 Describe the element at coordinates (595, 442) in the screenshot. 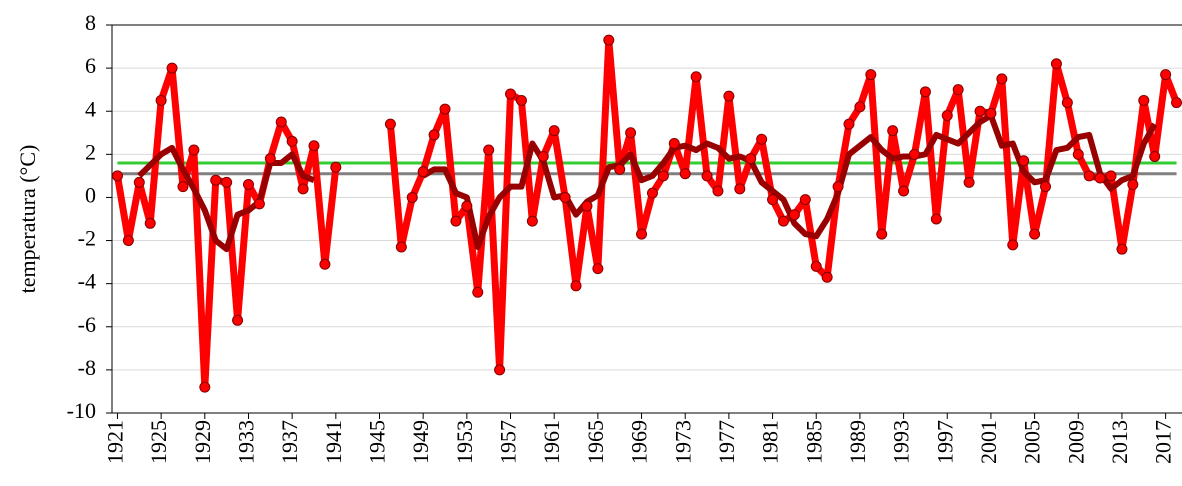

I see `x-tick-label: 1965` at that location.